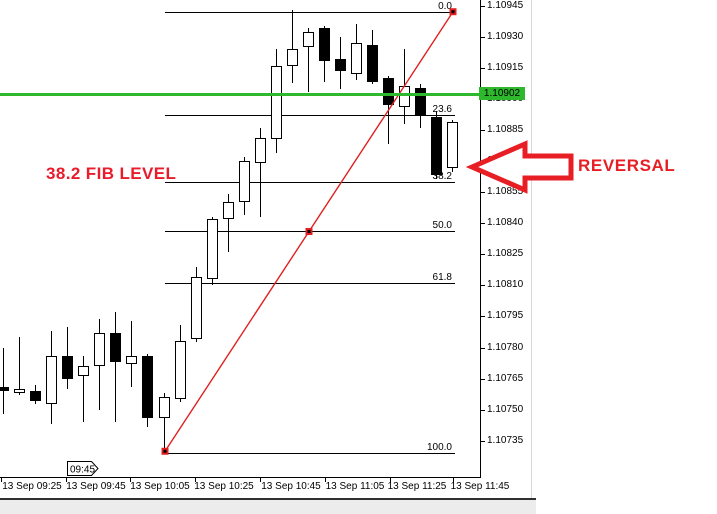 This screenshot has width=717, height=514. I want to click on fib-level-label: 100.0, so click(439, 447).